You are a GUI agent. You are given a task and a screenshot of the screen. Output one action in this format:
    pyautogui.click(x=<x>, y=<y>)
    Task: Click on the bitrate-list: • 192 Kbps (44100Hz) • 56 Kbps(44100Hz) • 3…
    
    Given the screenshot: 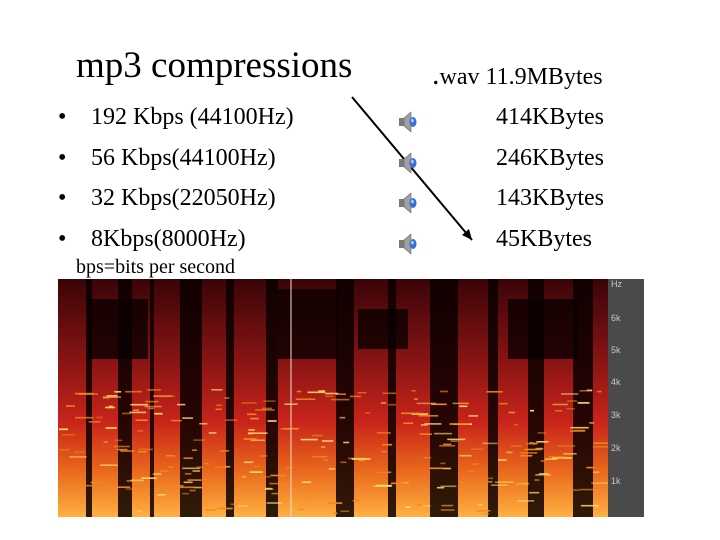 What is the action you would take?
    pyautogui.click(x=176, y=181)
    